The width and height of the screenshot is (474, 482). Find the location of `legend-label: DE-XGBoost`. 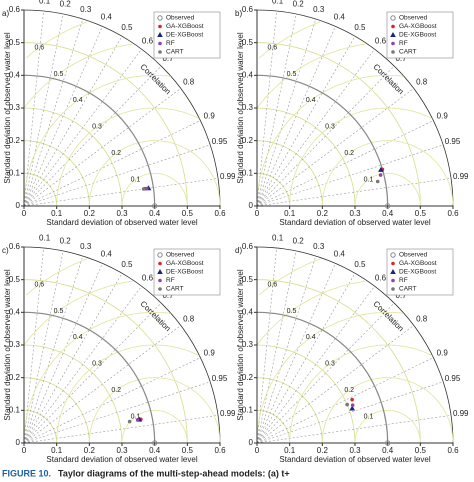

legend-label: DE-XGBoost is located at coordinates (417, 35).